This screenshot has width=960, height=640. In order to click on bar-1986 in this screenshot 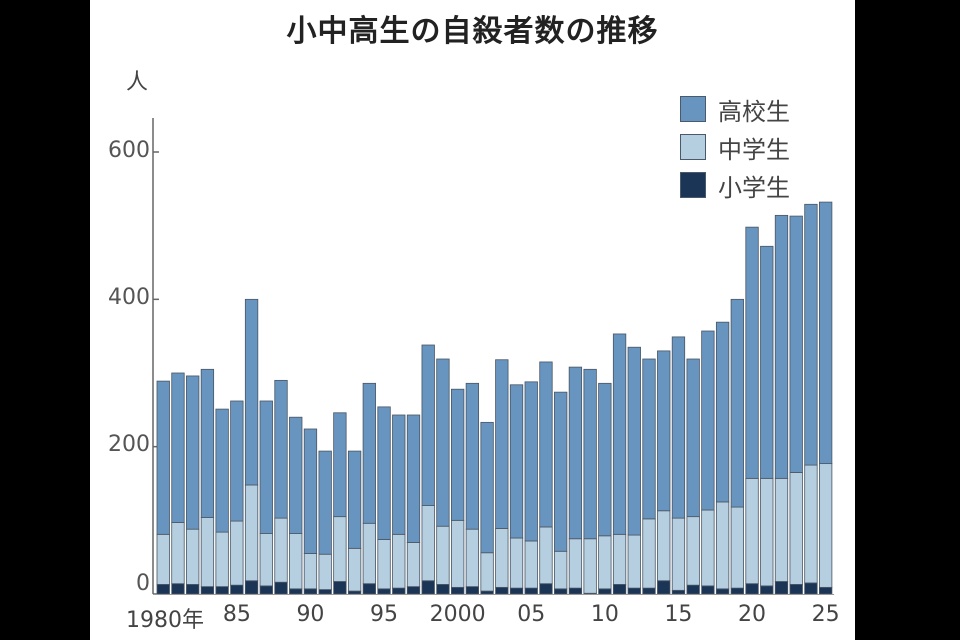, I will do `click(251, 446)`.